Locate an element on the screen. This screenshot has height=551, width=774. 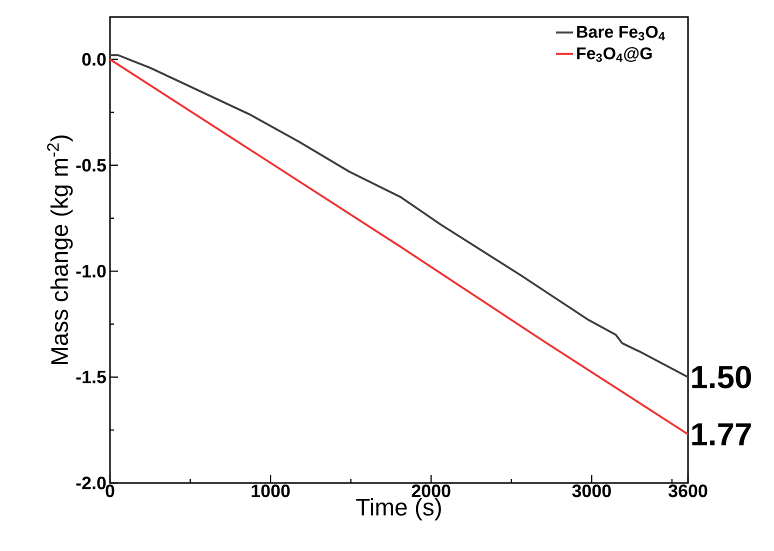
x-tick-label: 1000 is located at coordinates (271, 491).